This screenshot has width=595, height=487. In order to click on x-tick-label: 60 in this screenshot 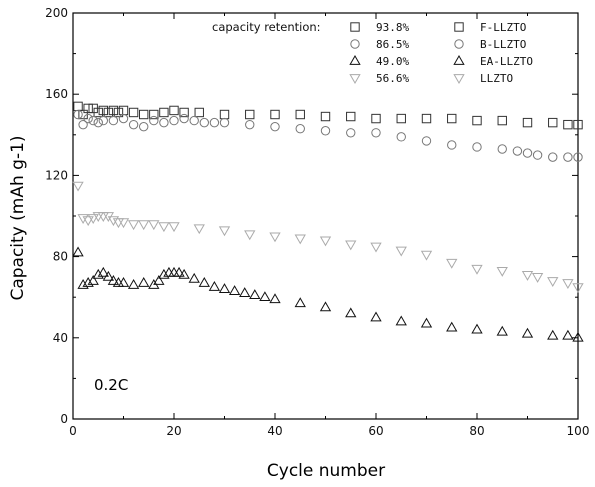, I will do `click(375, 431)`.